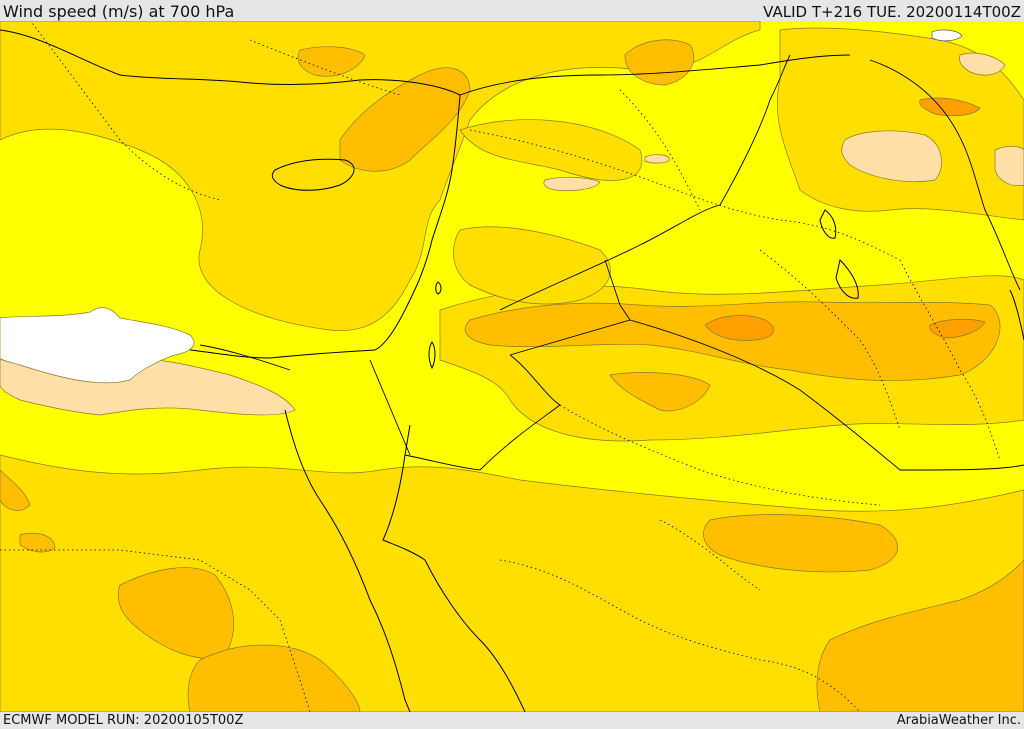 The image size is (1024, 729). I want to click on valid-time: VALID T+216 TUE. 20200114T00Z, so click(892, 12).